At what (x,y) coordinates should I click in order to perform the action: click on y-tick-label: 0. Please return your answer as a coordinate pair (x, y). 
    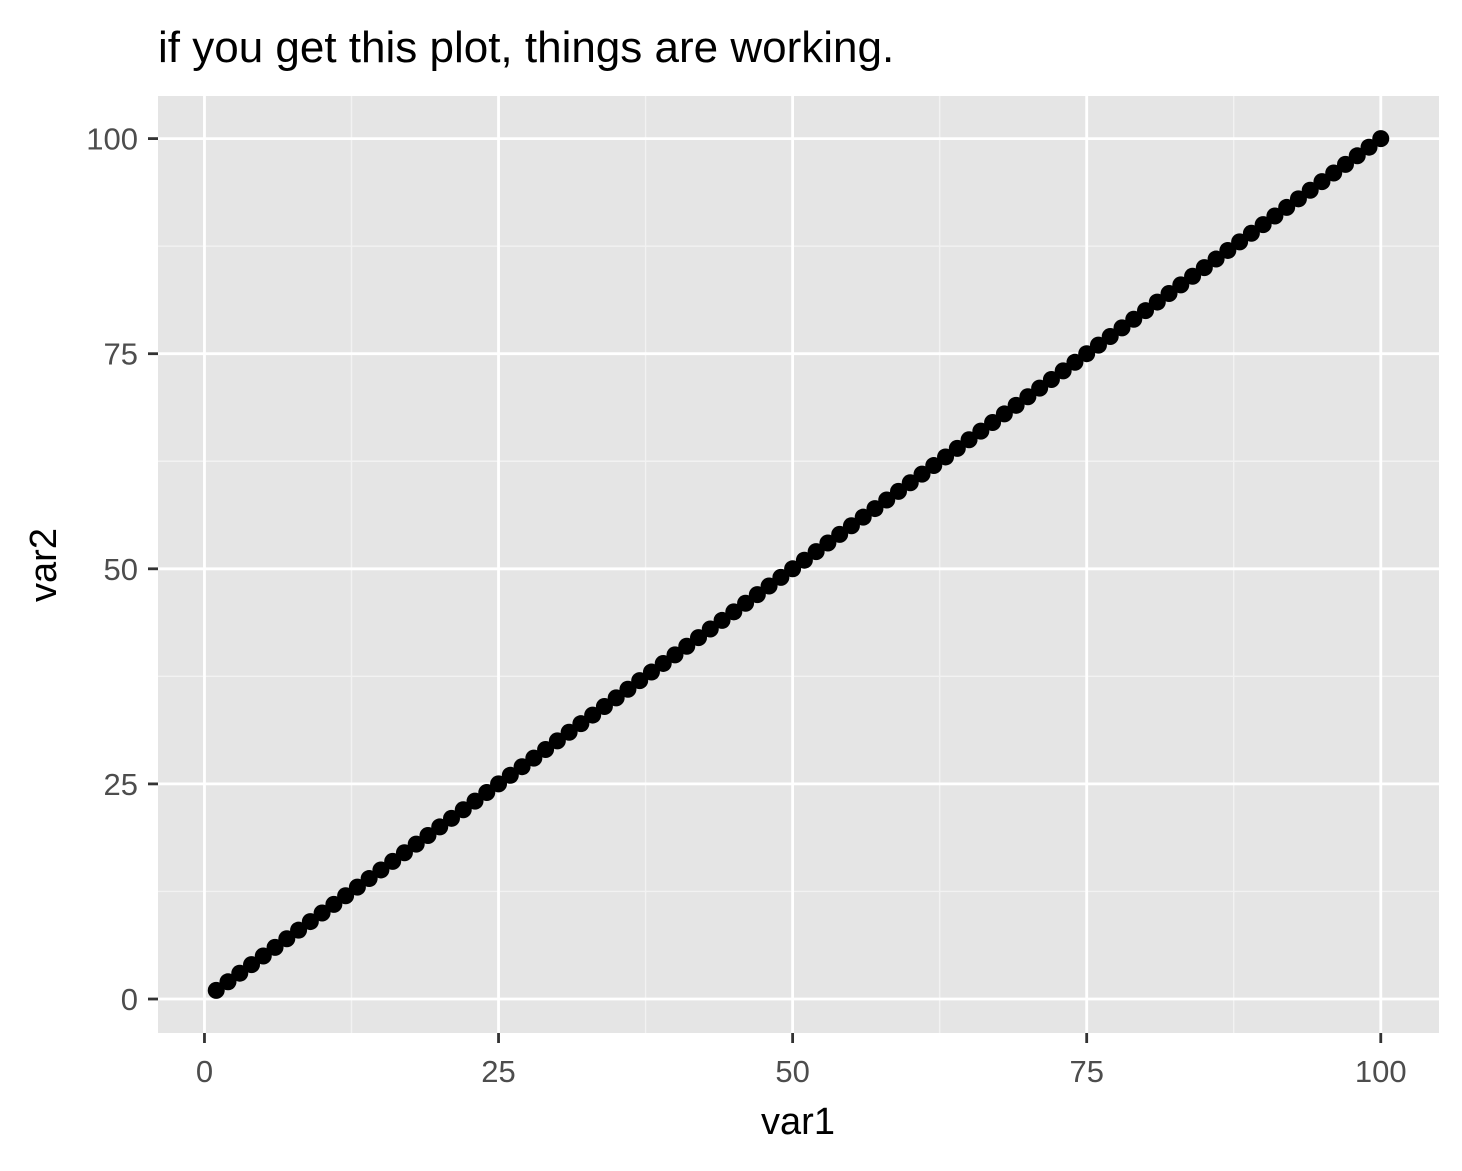
    Looking at the image, I should click on (129, 999).